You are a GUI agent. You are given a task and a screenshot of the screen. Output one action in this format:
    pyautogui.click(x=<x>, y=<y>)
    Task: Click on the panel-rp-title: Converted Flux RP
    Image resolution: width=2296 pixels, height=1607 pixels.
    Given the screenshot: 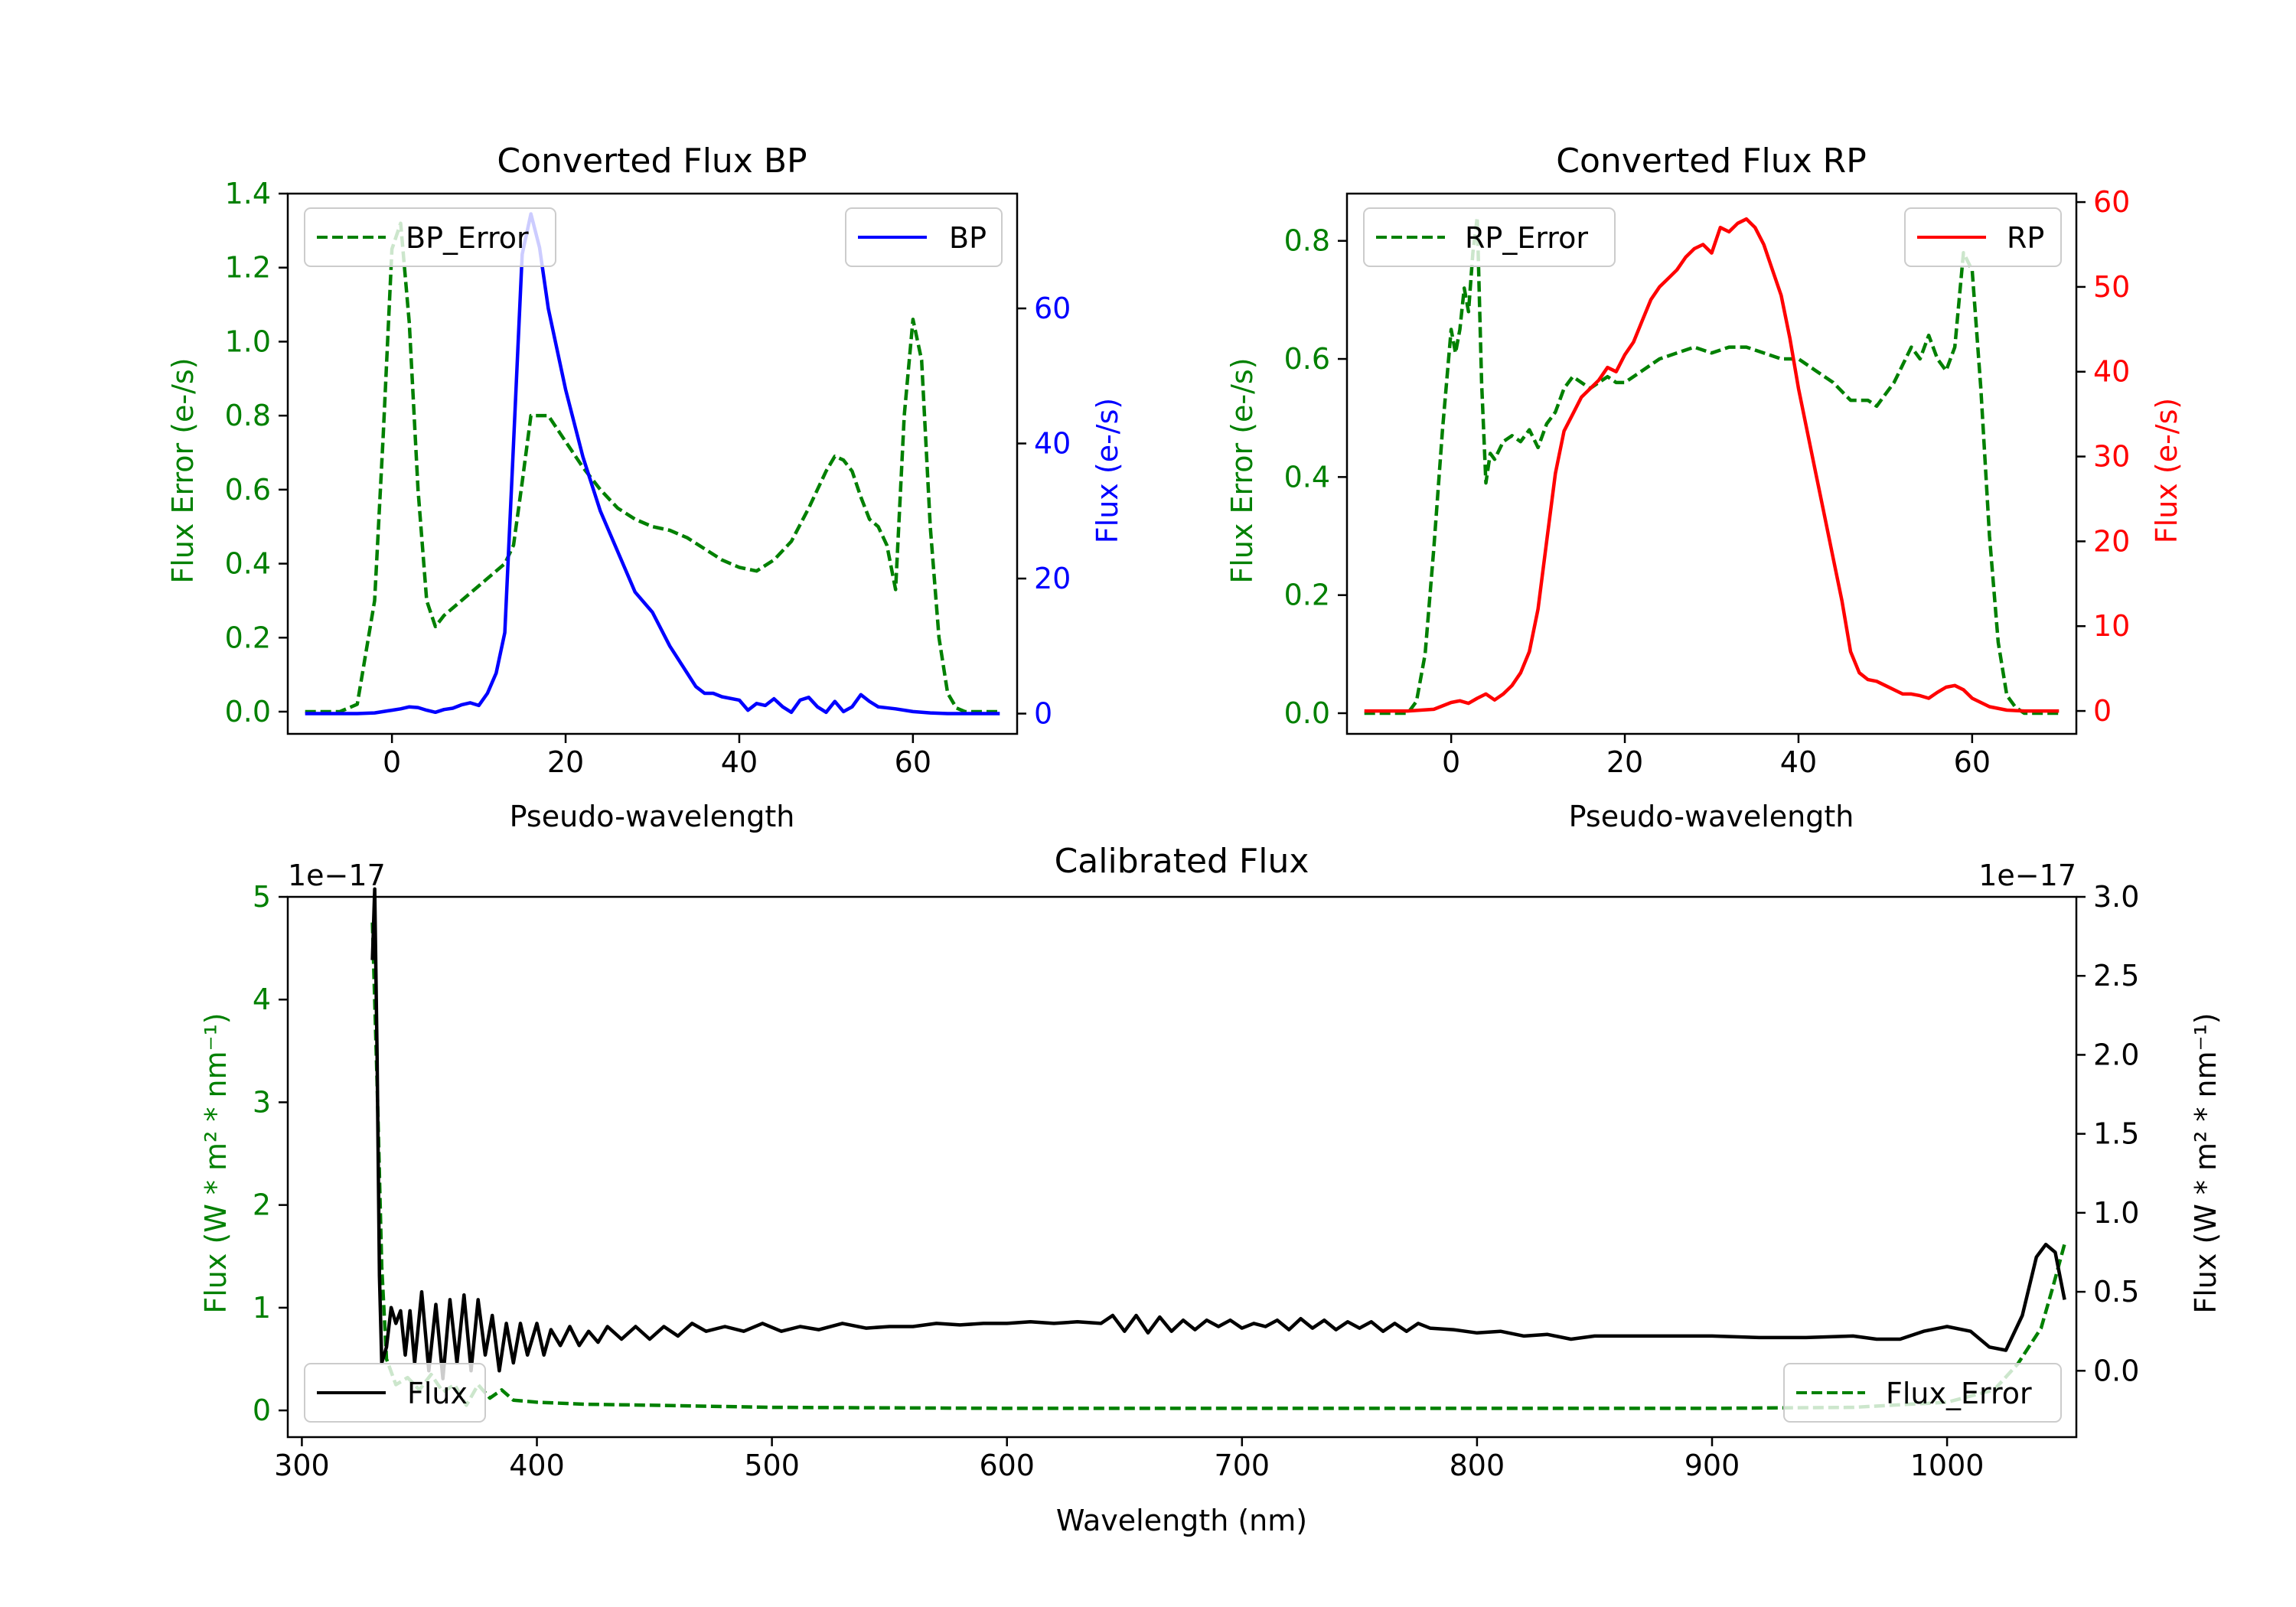 What is the action you would take?
    pyautogui.click(x=1711, y=161)
    